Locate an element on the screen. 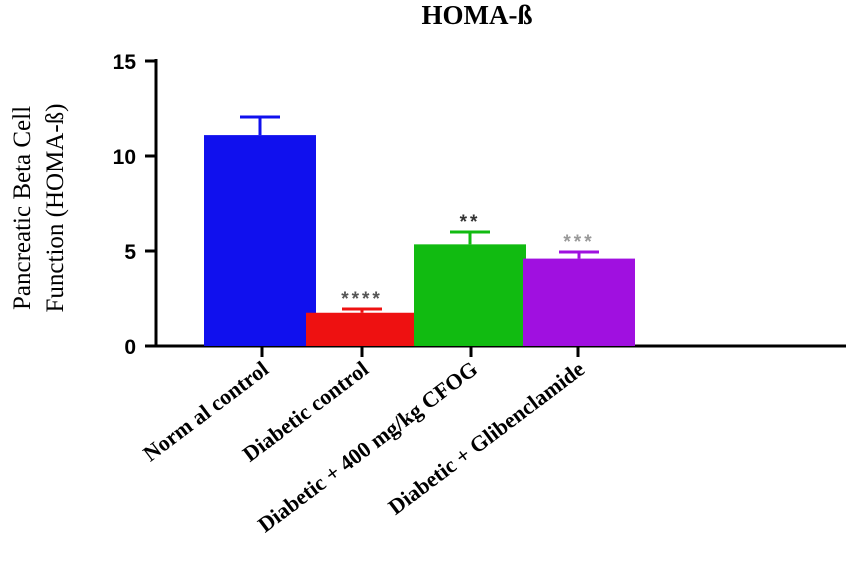 This screenshot has height=564, width=848. y-axis-label: Pancreatic Beta Cell Function (HOMA-ß) is located at coordinates (39, 207).